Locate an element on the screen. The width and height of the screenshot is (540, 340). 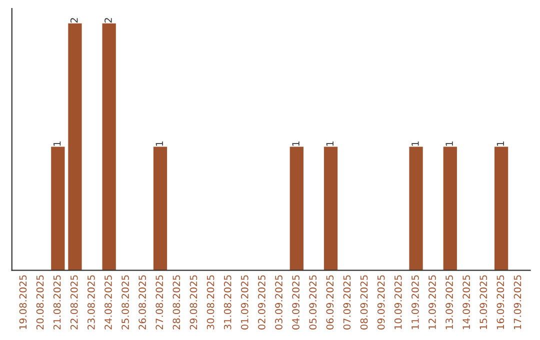
x-tick-label: 15.09.2025 is located at coordinates (484, 302).